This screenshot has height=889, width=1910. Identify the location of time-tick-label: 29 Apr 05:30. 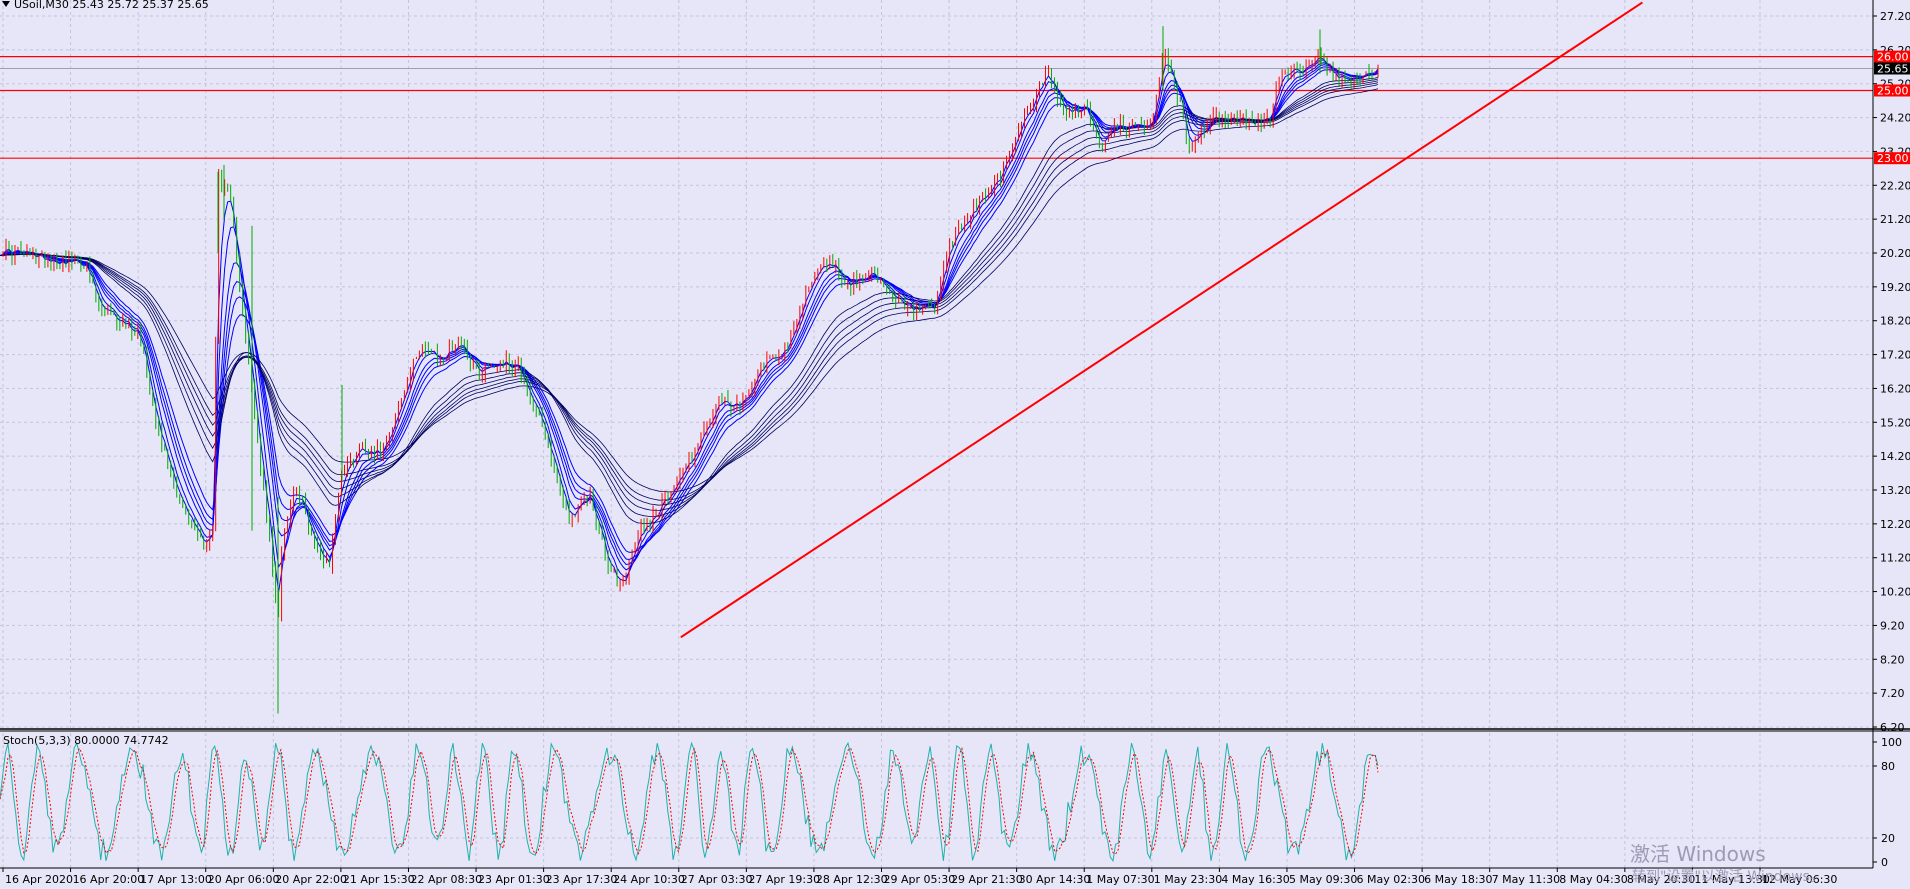
(920, 879).